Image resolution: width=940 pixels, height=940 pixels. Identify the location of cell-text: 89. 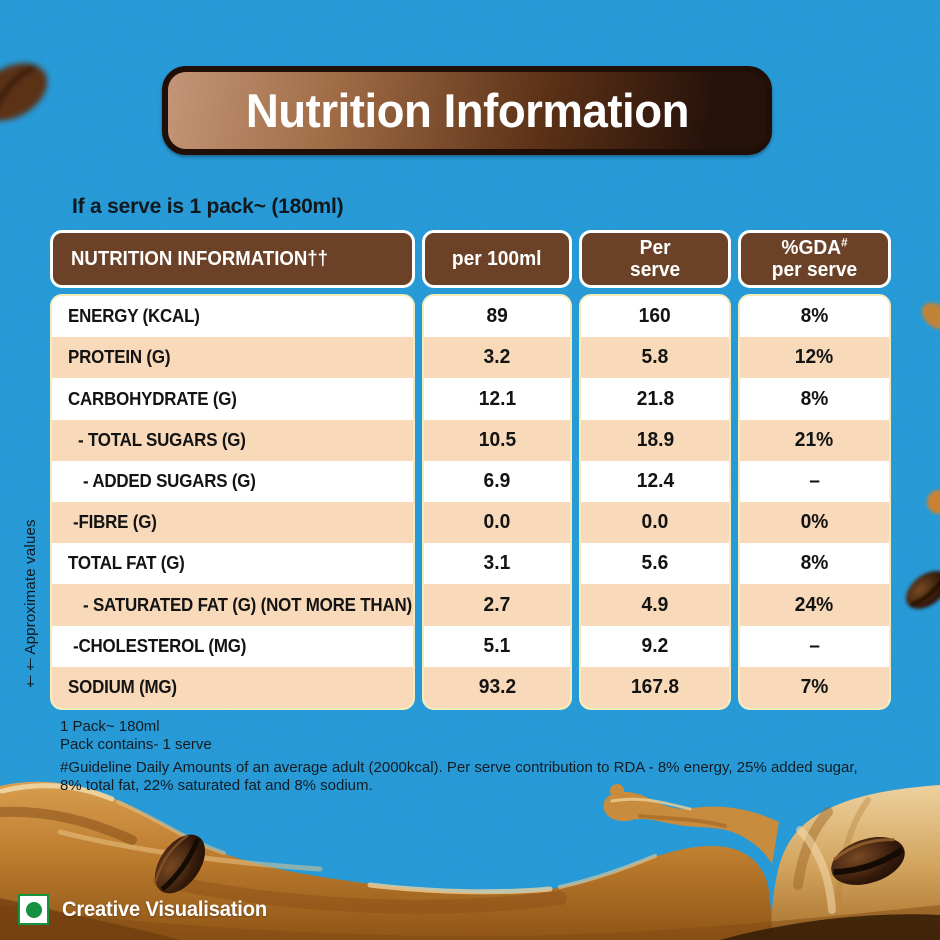
(497, 316).